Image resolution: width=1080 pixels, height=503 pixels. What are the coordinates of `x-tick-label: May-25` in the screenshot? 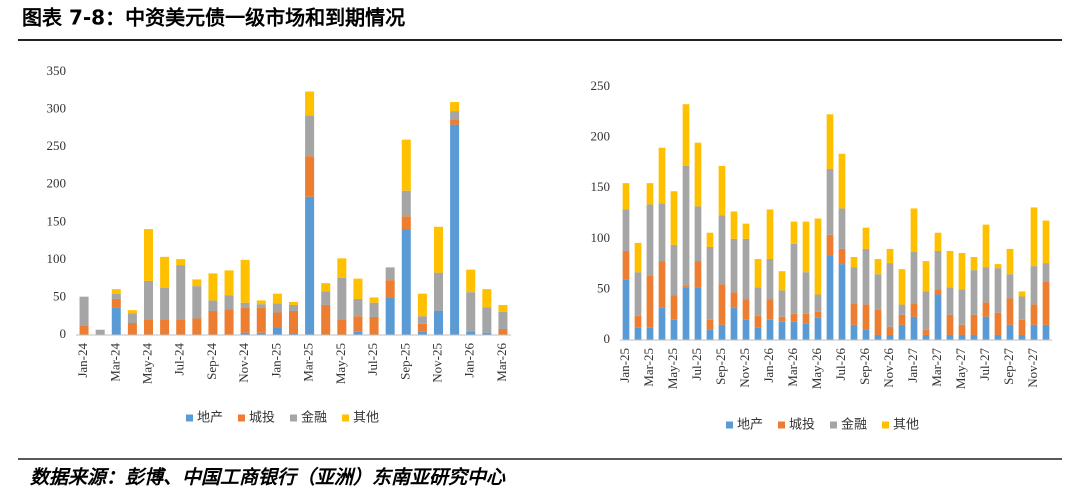 It's located at (672, 368).